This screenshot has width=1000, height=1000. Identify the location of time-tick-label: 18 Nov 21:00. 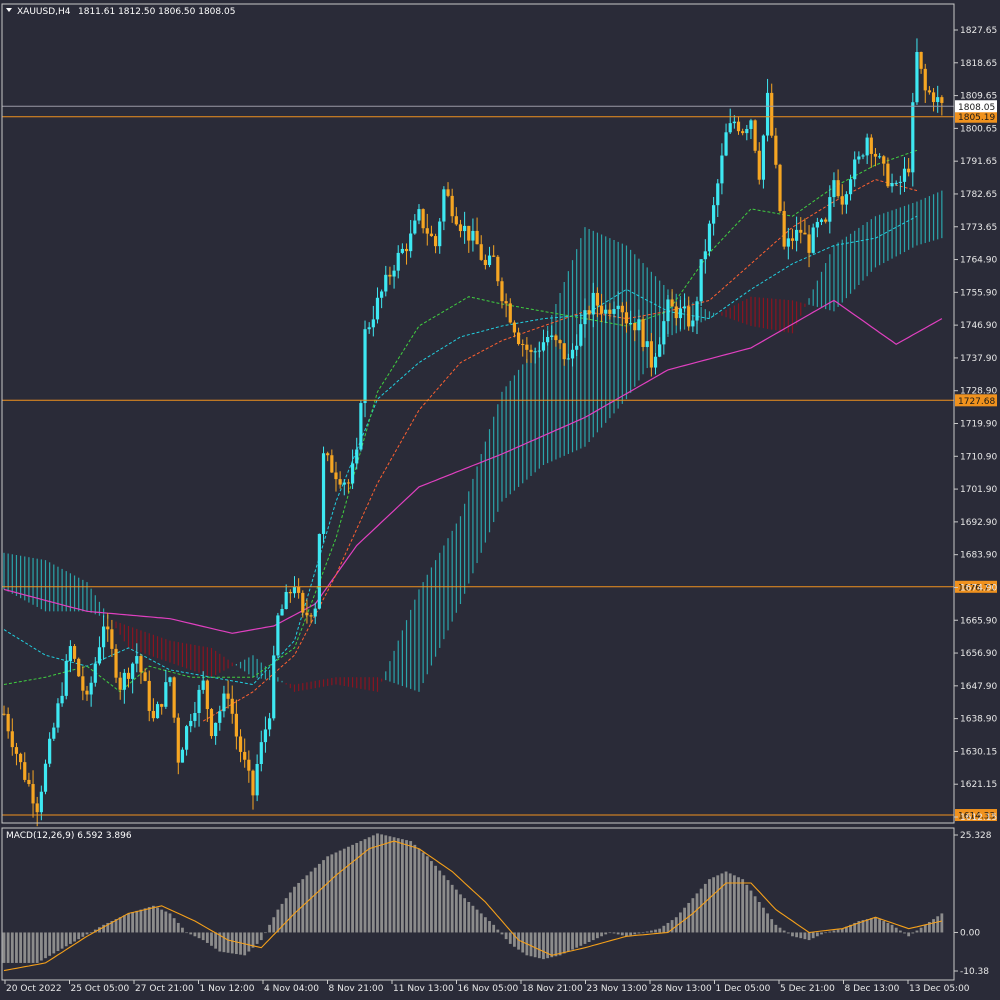
(552, 989).